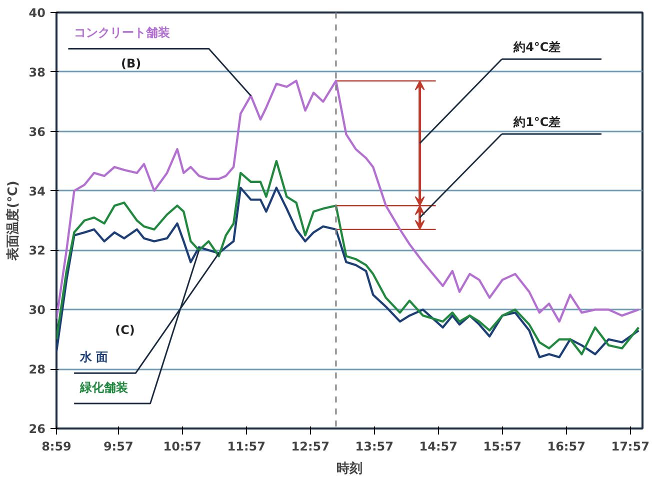  Describe the element at coordinates (131, 63) in the screenshot. I see `annotation: (B)` at that location.